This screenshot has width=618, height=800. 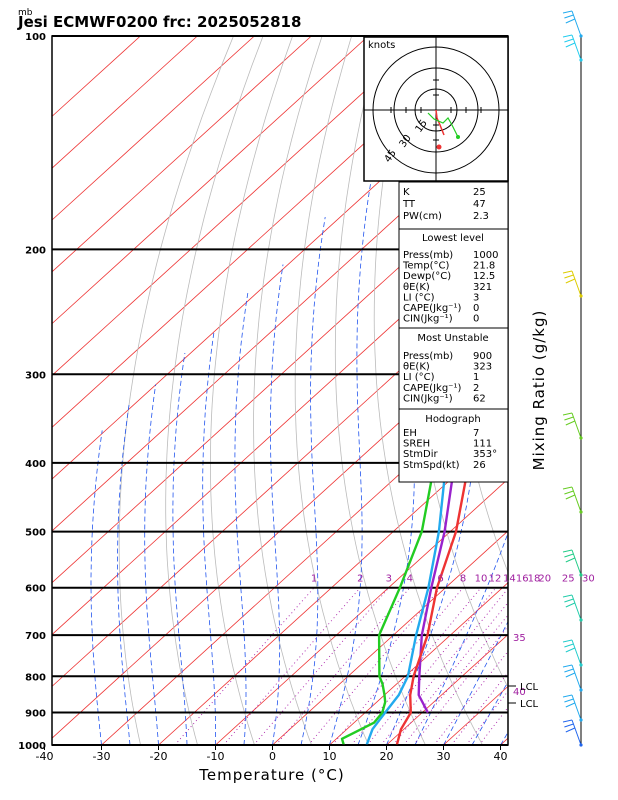 What do you see at coordinates (476, 433) in the screenshot?
I see `hodograph-index-value: 7` at bounding box center [476, 433].